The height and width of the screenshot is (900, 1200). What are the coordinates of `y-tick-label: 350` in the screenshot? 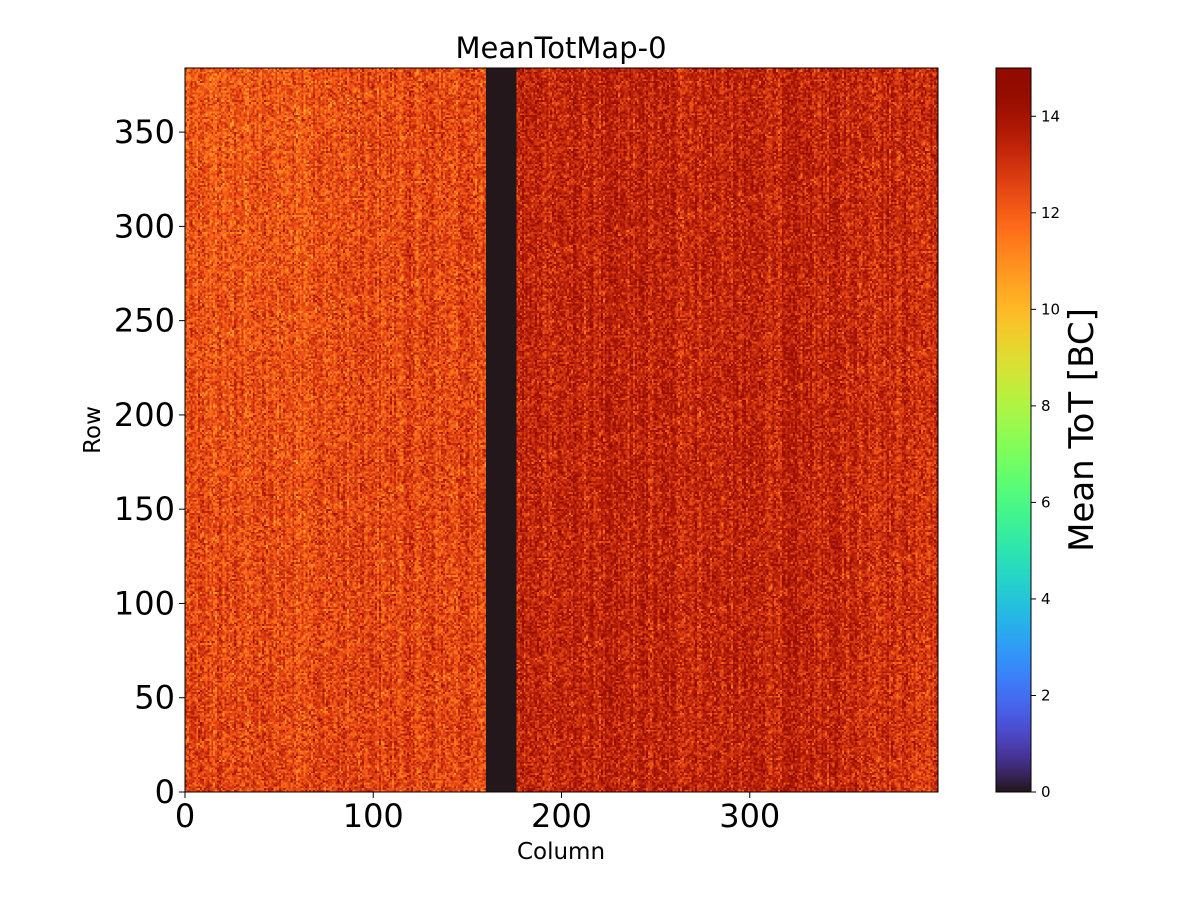 It's located at (144, 132).